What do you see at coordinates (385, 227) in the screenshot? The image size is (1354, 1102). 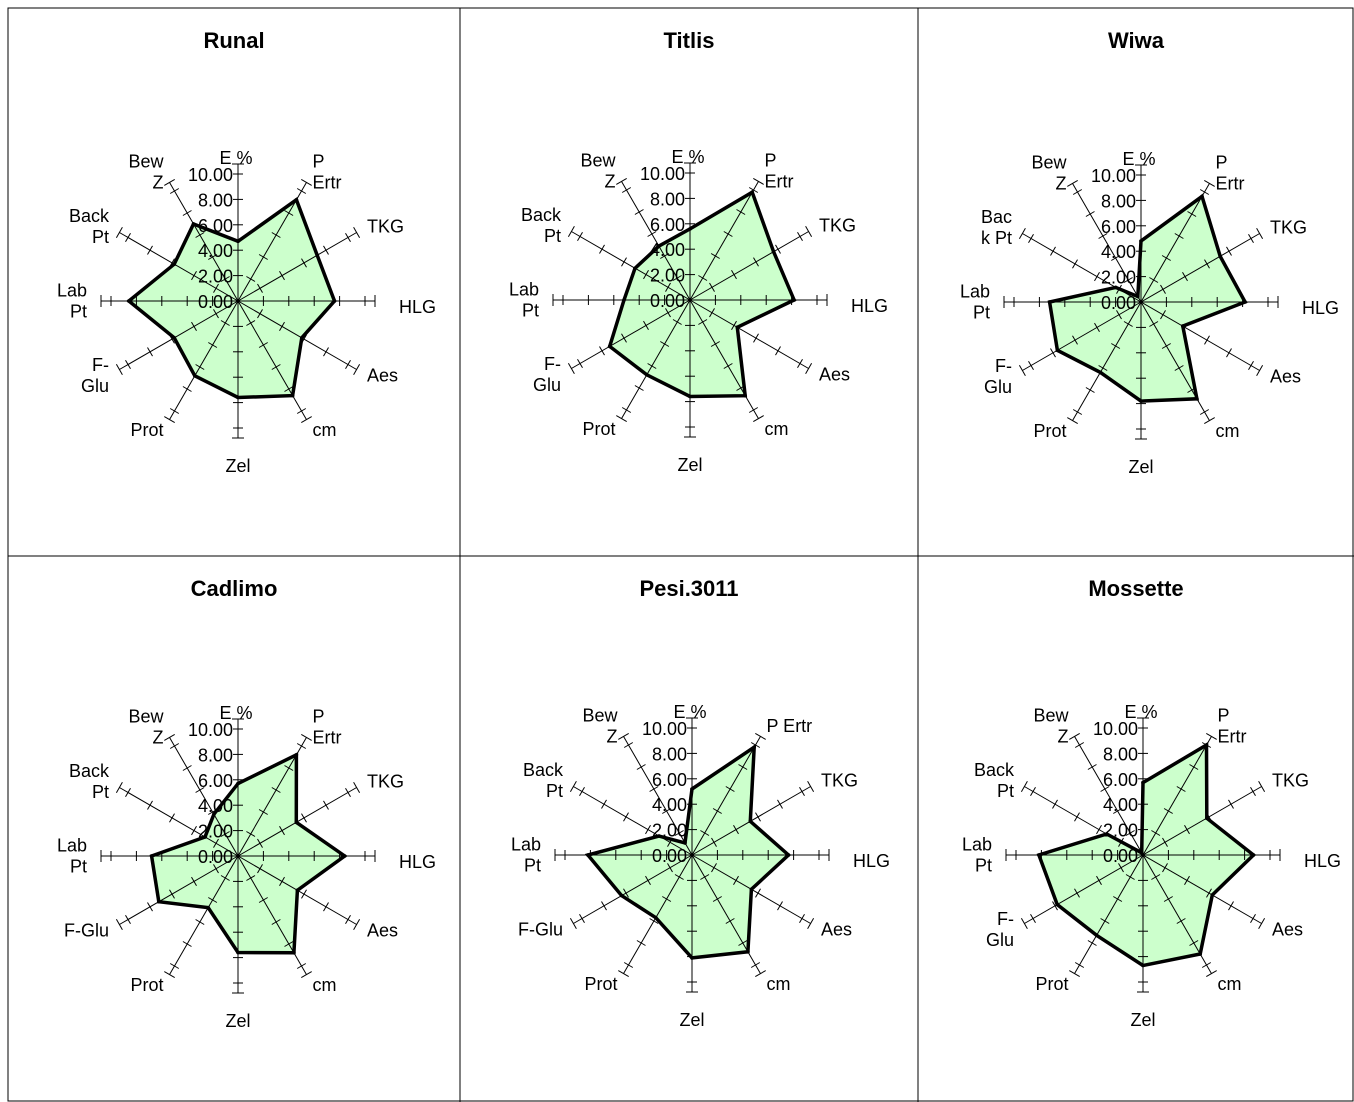 I see `axis-label: TKG` at bounding box center [385, 227].